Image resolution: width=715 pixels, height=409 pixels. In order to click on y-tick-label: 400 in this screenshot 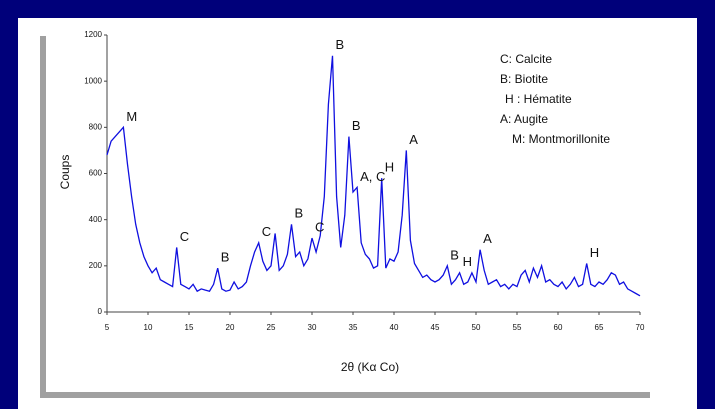, I will do `click(96, 219)`.